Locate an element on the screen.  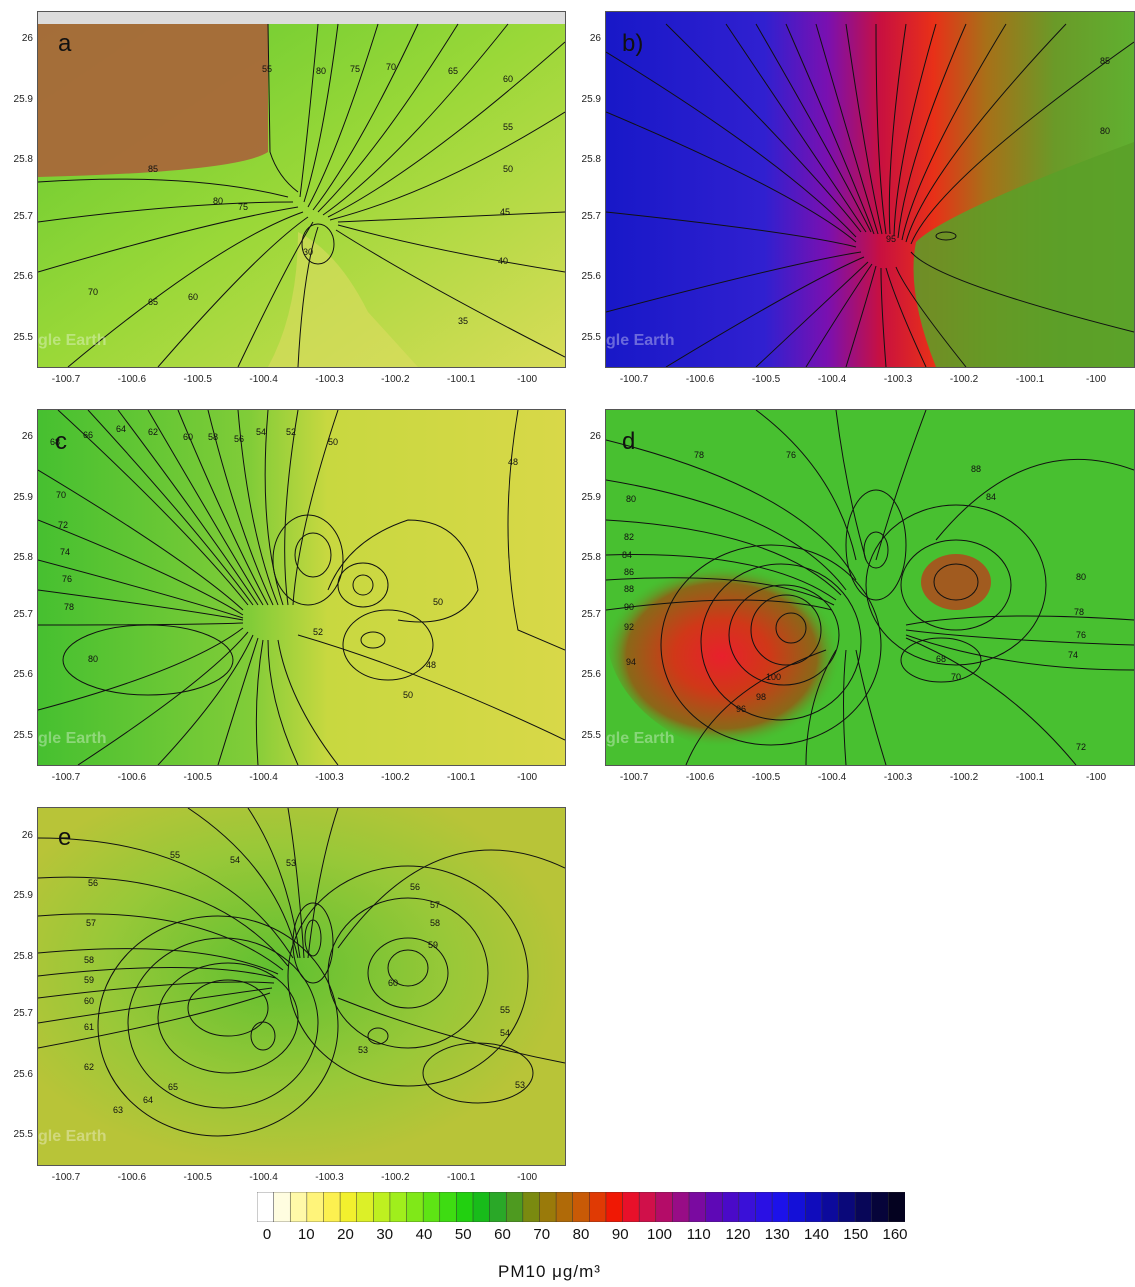
watermark: gle Earth is located at coordinates (72, 1136).